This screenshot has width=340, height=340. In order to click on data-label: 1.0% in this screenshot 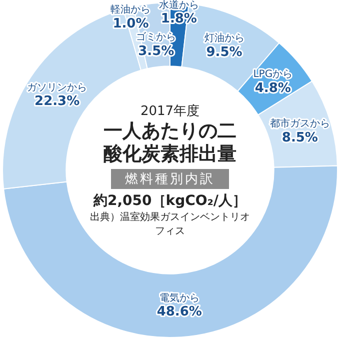, I will do `click(130, 24)`.